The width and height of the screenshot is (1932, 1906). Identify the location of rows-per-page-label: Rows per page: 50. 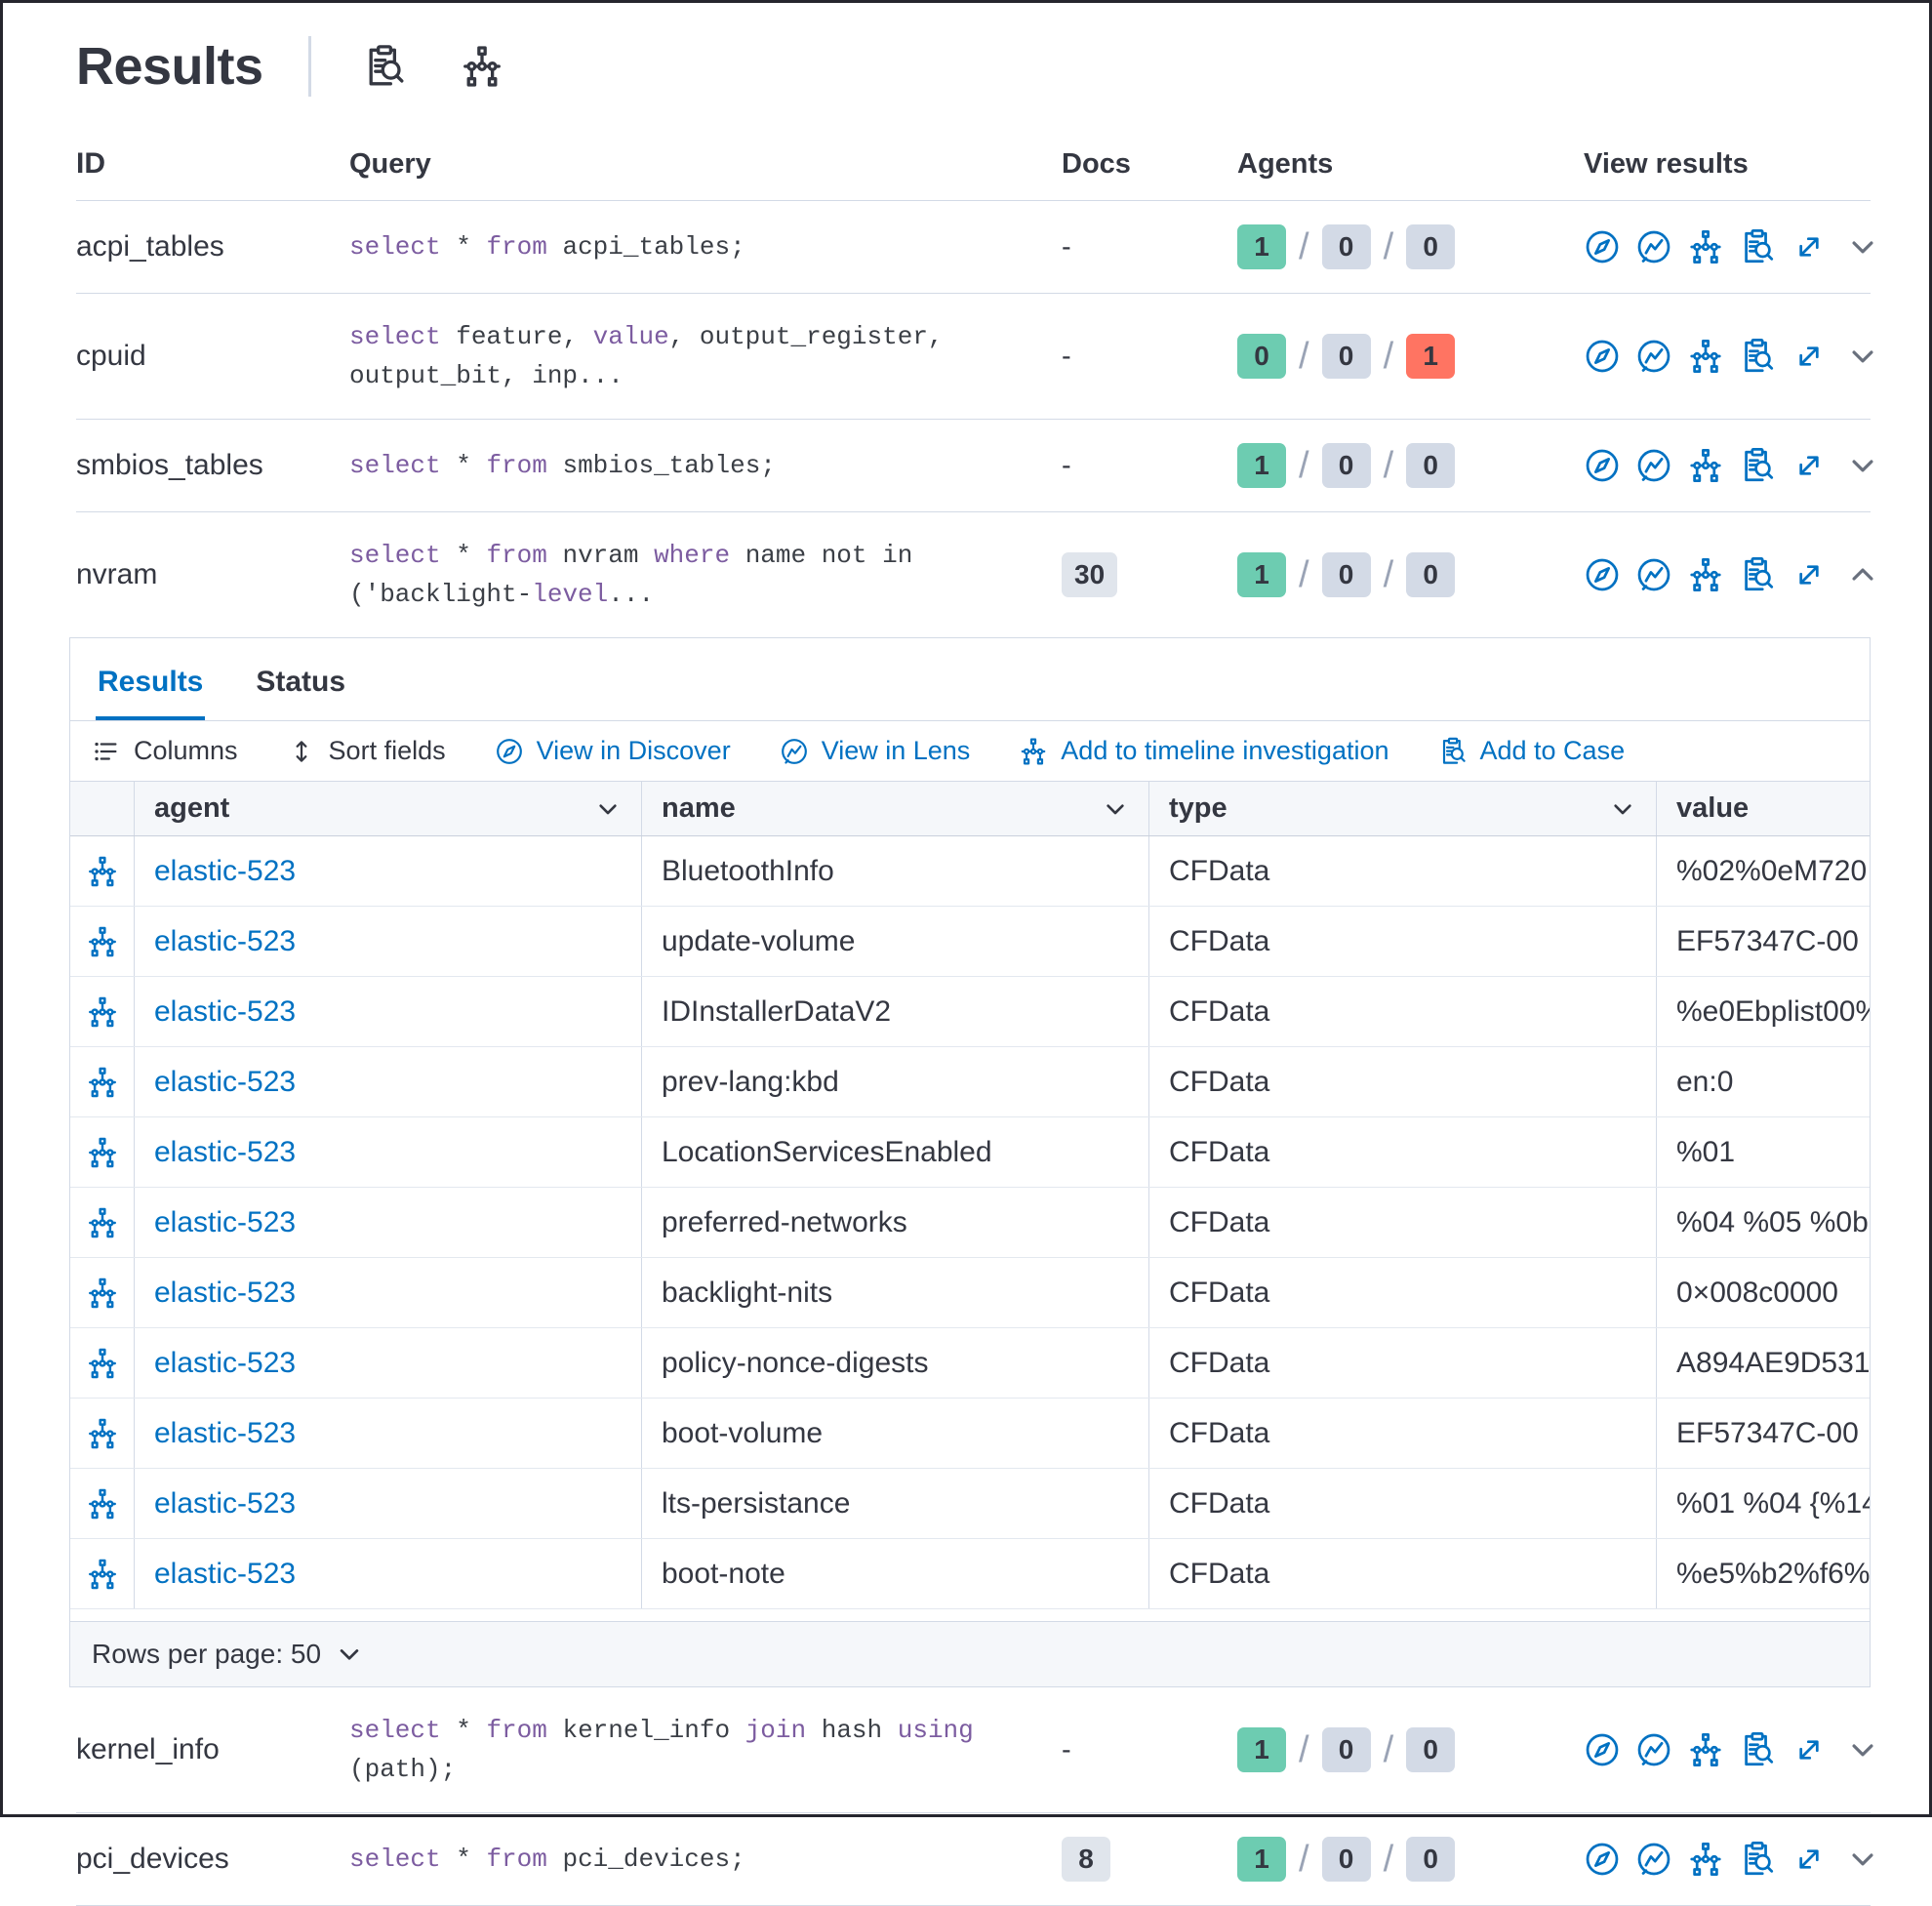
(207, 1654).